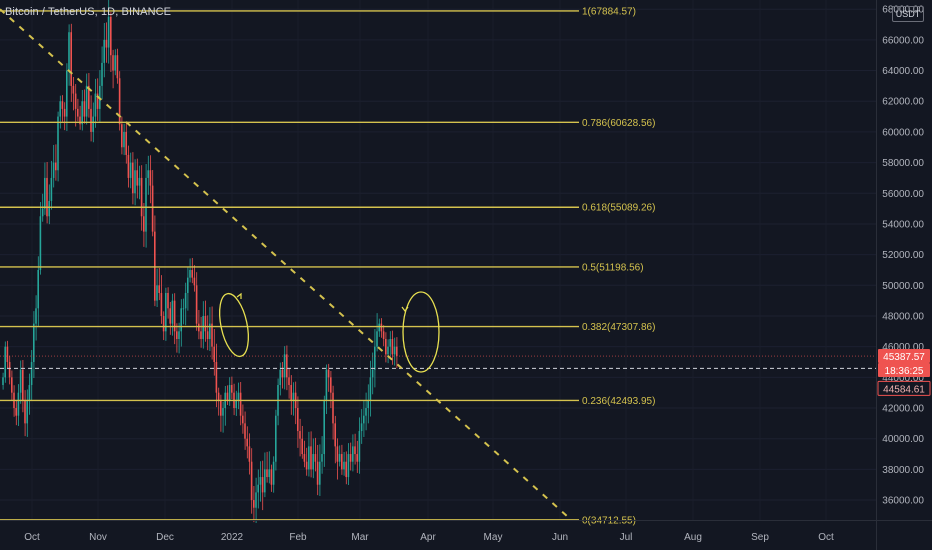 This screenshot has width=932, height=550. I want to click on time-tick-label: Jun, so click(560, 537).